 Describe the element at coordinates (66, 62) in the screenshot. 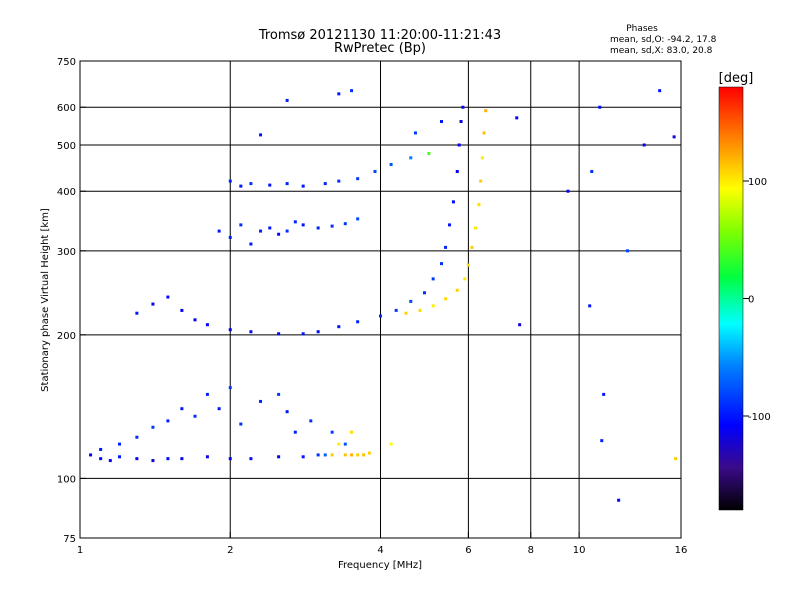

I see `y-tick-label: 750` at that location.